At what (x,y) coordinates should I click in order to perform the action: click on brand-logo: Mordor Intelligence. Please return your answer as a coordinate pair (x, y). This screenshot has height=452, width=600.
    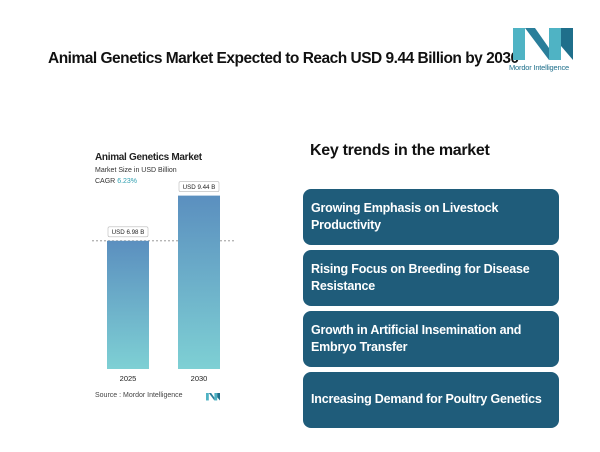
    Looking at the image, I should click on (545, 51).